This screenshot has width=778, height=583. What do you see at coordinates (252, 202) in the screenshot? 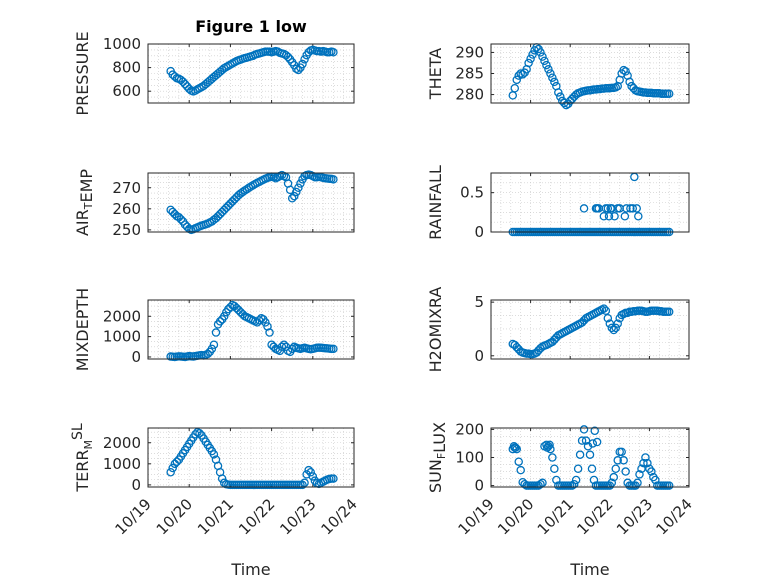
I see `series-air_temp` at bounding box center [252, 202].